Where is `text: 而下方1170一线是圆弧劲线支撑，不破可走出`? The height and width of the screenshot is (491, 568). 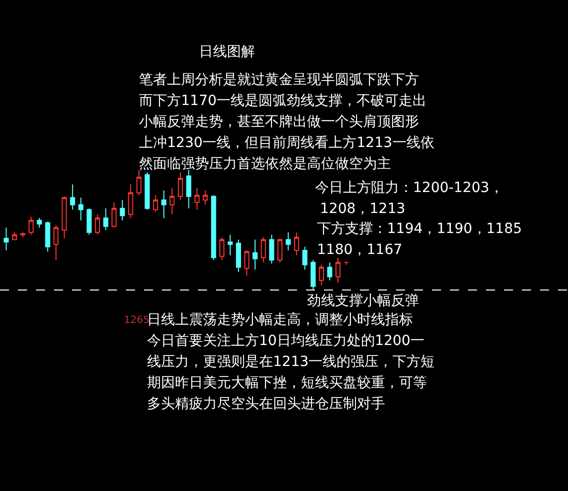
text: 而下方1170一线是圆弧劲线支撑，不破可走出 is located at coordinates (283, 101).